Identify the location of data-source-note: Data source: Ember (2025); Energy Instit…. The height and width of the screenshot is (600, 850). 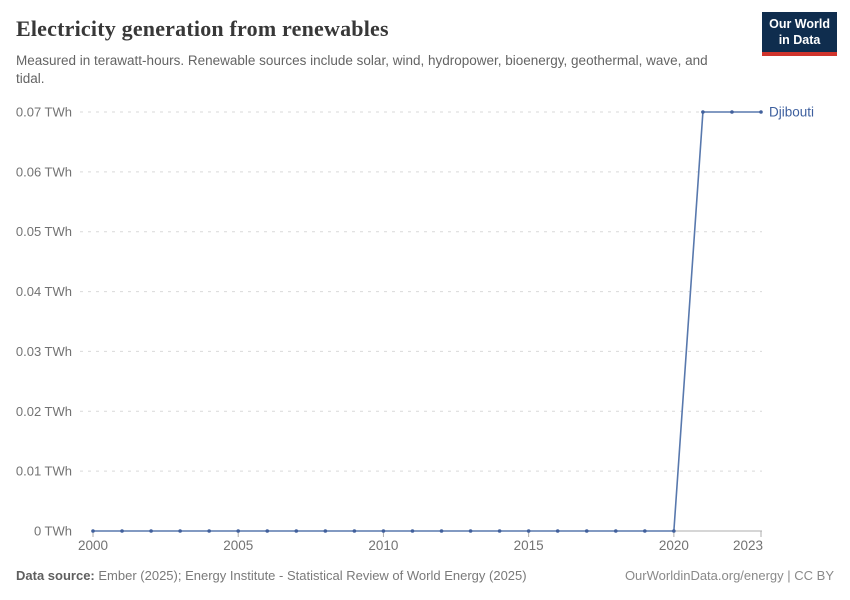
(271, 575).